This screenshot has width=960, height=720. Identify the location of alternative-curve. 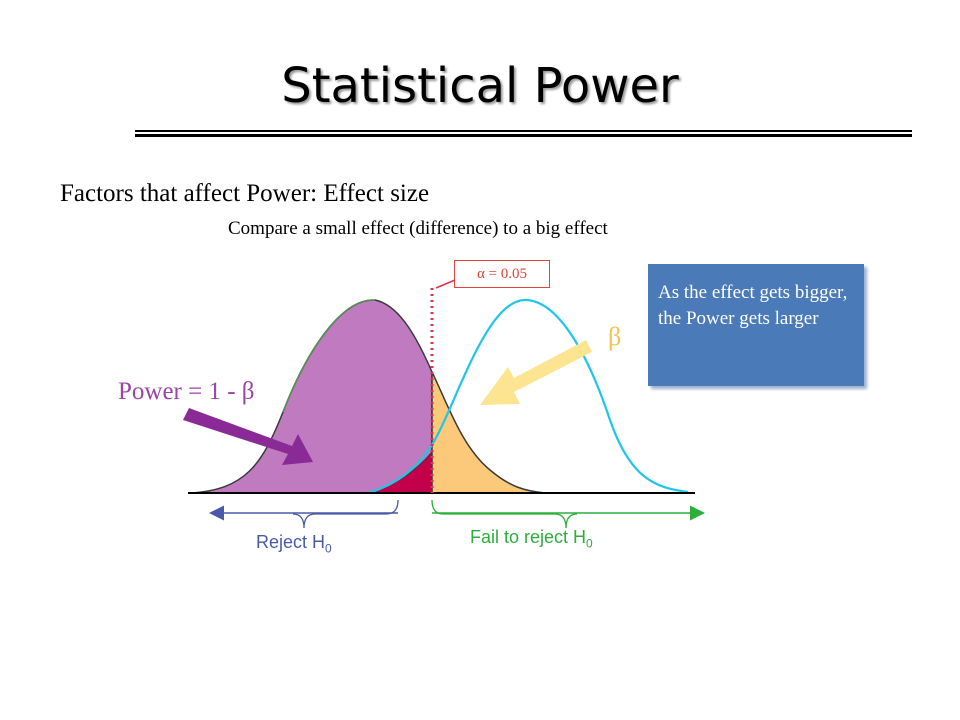
(528, 396).